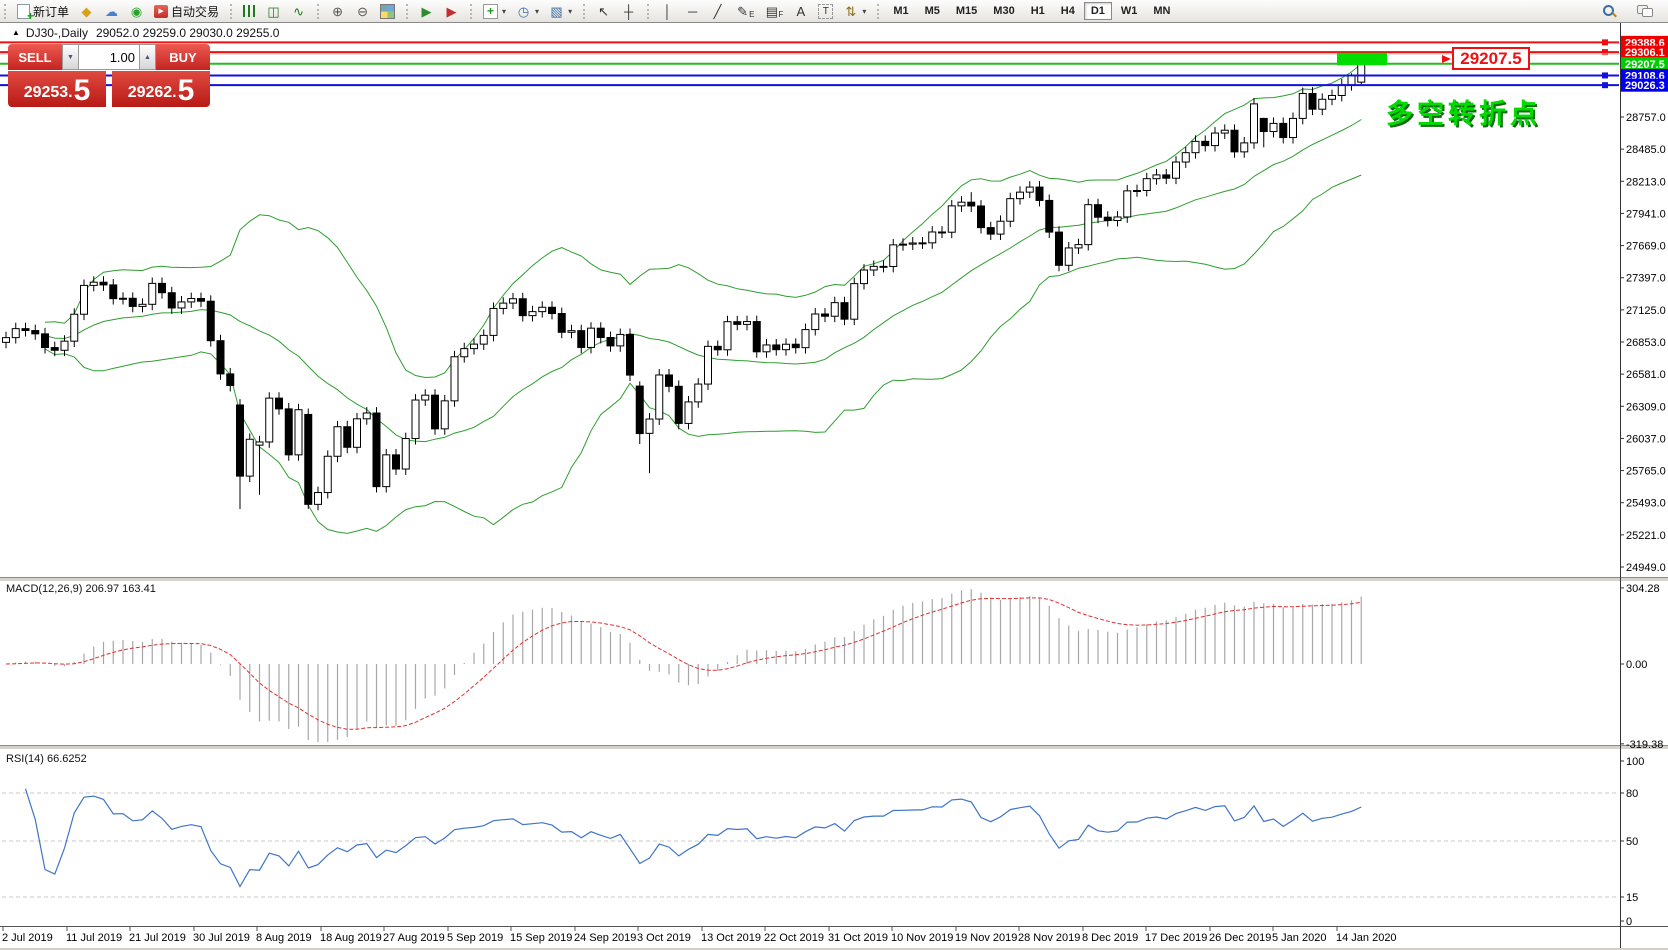 This screenshot has height=950, width=1668. I want to click on indicators-caret-icon: ▾, so click(504, 11).